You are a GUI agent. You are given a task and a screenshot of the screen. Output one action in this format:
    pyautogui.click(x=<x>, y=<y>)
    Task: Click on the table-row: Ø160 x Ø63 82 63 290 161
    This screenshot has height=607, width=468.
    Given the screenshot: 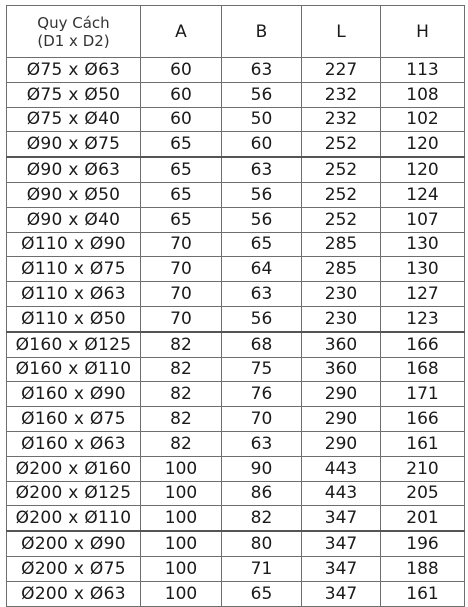 What is the action you would take?
    pyautogui.click(x=235, y=443)
    